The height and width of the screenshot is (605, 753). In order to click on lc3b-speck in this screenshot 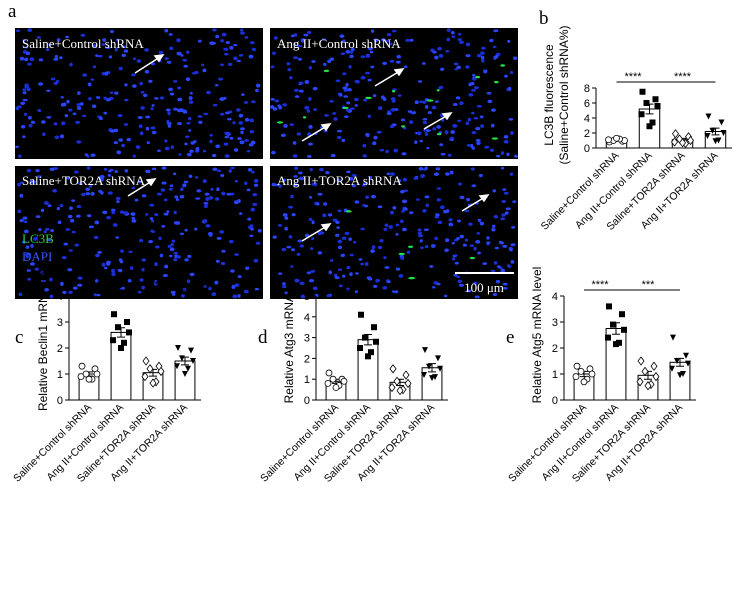, I will do `click(345, 108)`.